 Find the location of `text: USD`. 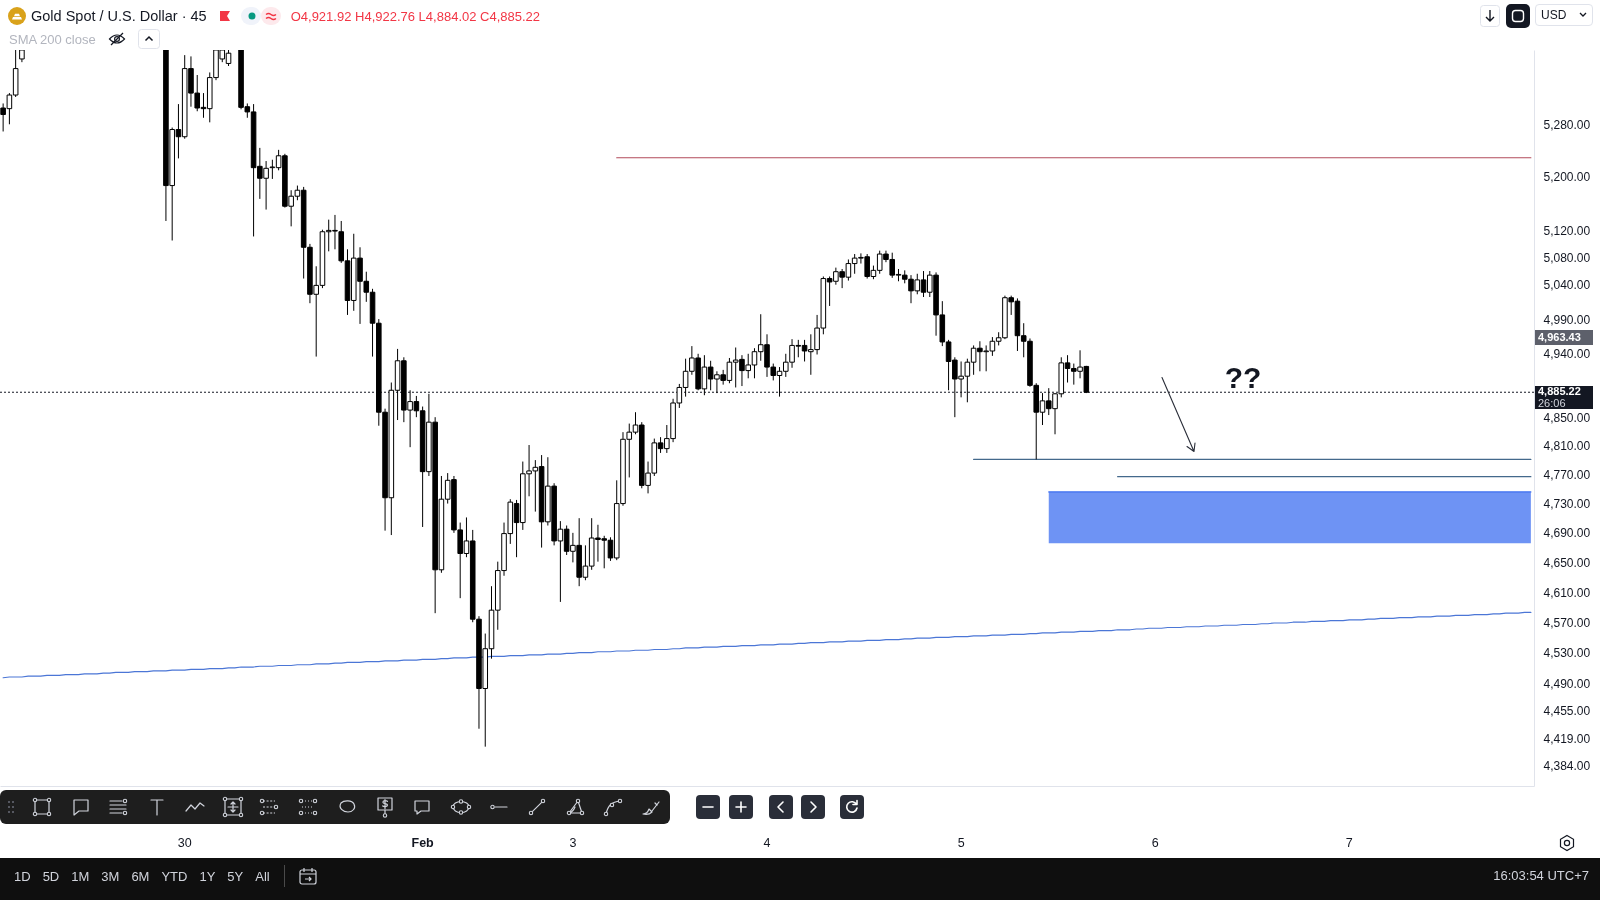

text: USD is located at coordinates (1554, 15).